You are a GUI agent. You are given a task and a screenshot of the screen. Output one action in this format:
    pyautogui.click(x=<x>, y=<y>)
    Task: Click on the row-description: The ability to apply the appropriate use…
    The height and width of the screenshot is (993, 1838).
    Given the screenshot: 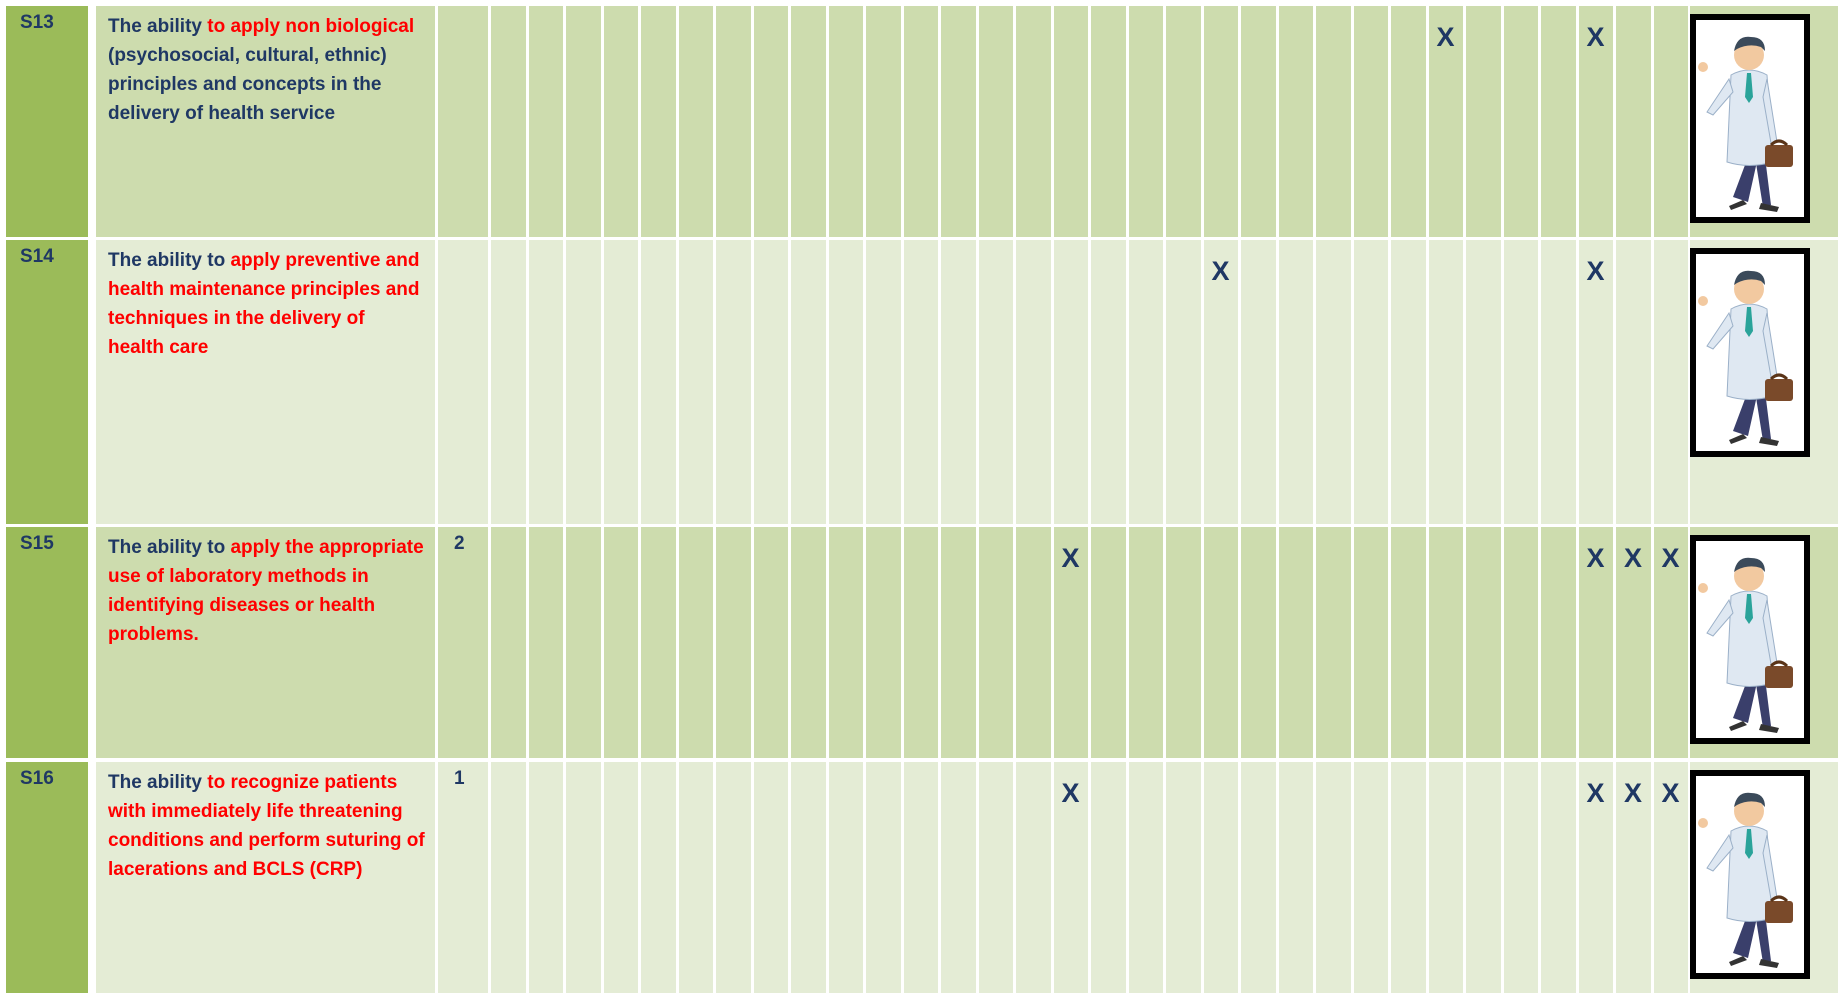 What is the action you would take?
    pyautogui.click(x=265, y=642)
    